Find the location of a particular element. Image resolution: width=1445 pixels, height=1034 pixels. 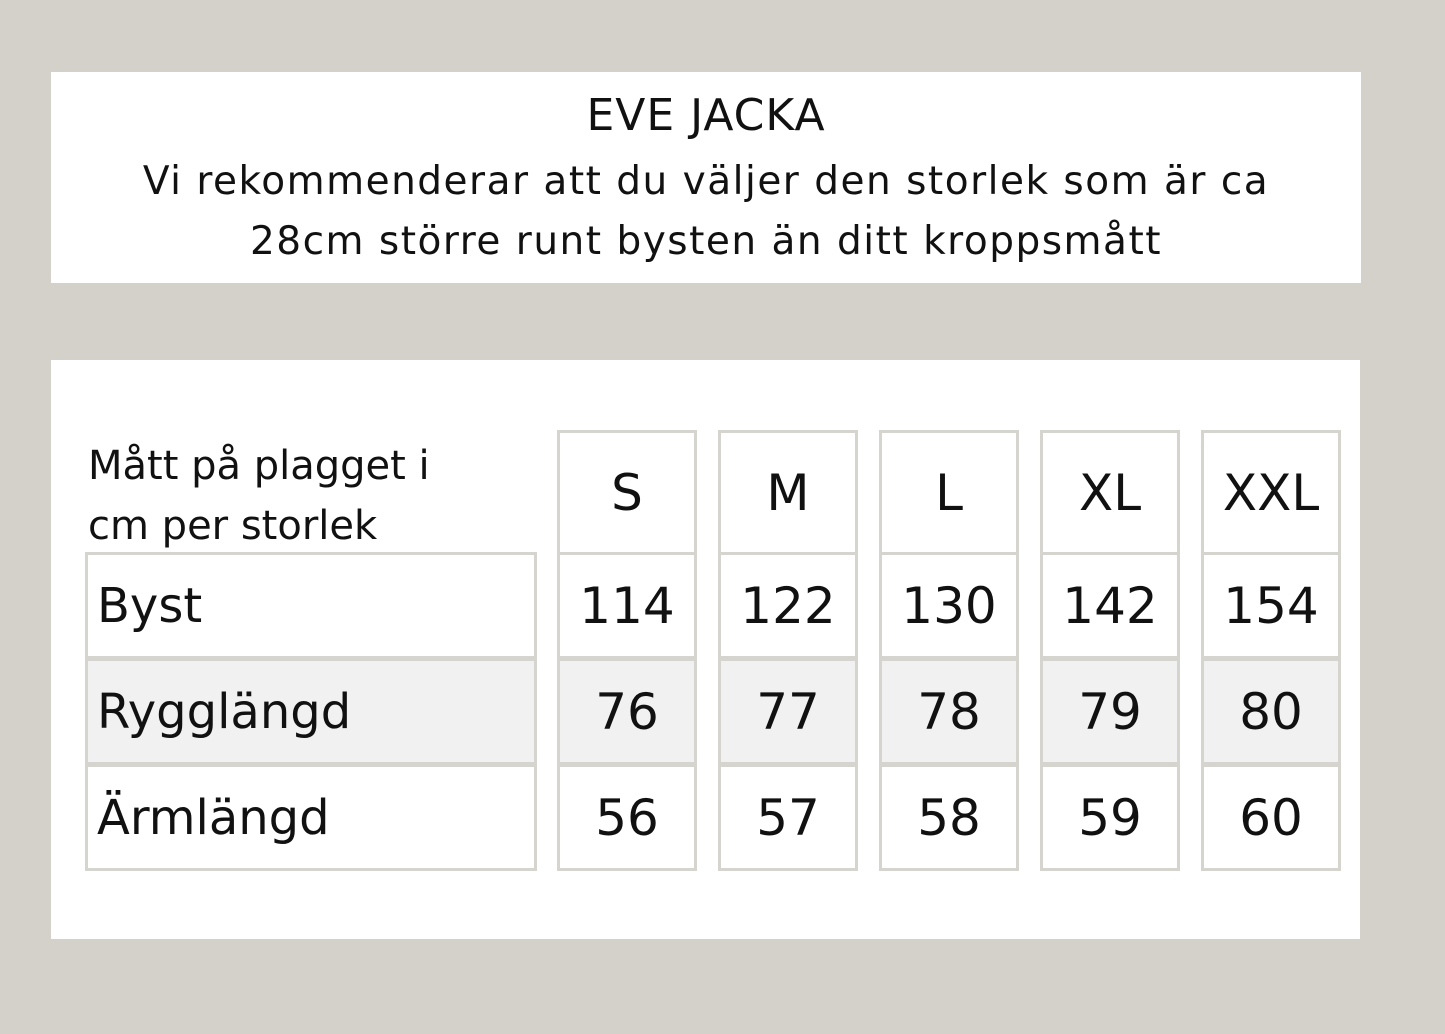

table-cell: 142 is located at coordinates (1110, 605).